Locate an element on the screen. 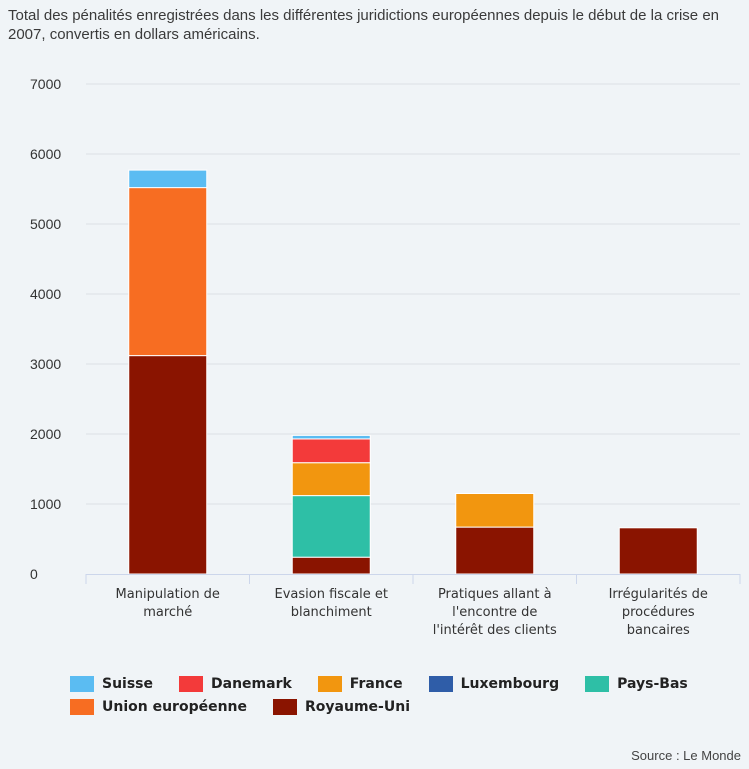 This screenshot has height=769, width=749. x-tick-label-line: Pratiques allant à is located at coordinates (495, 594).